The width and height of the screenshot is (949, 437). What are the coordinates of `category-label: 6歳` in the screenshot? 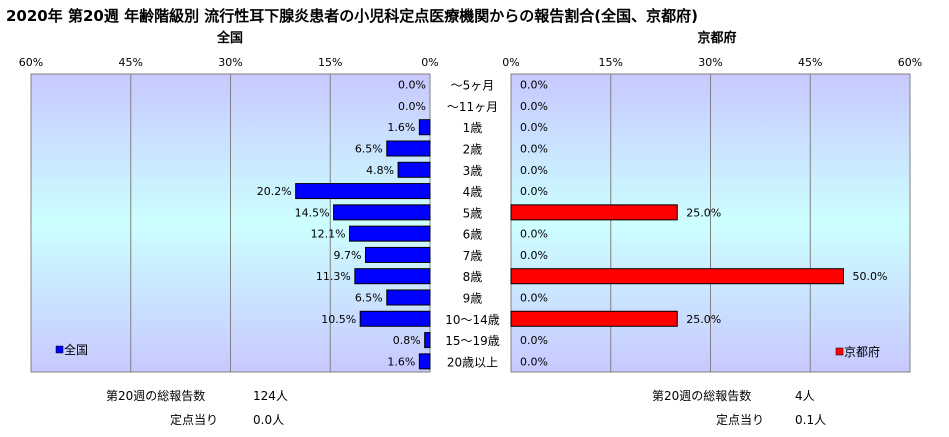 It's located at (473, 235).